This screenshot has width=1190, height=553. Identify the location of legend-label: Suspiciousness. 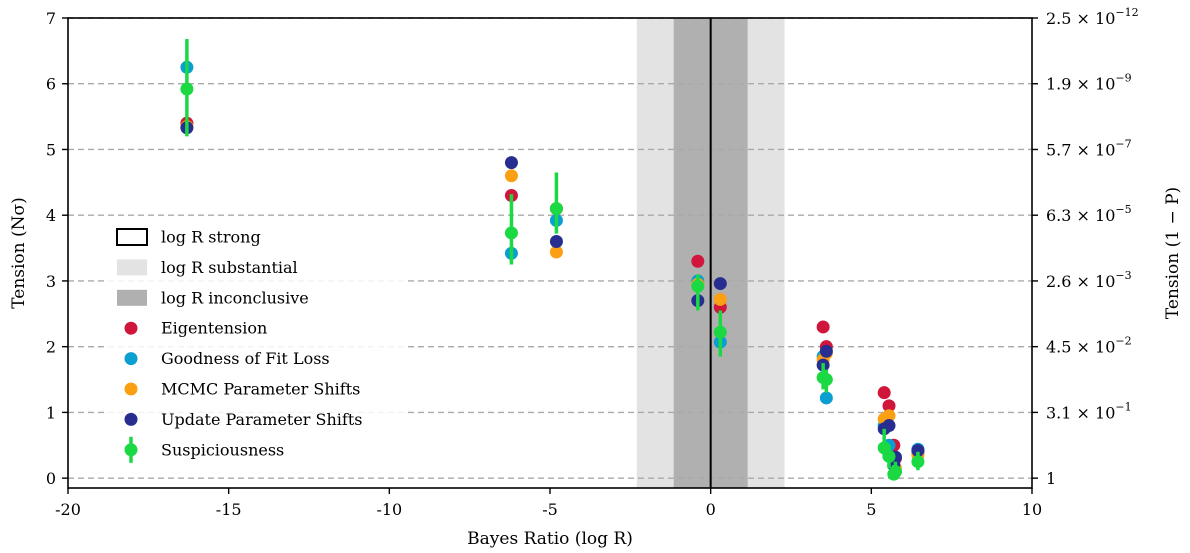
(222, 449).